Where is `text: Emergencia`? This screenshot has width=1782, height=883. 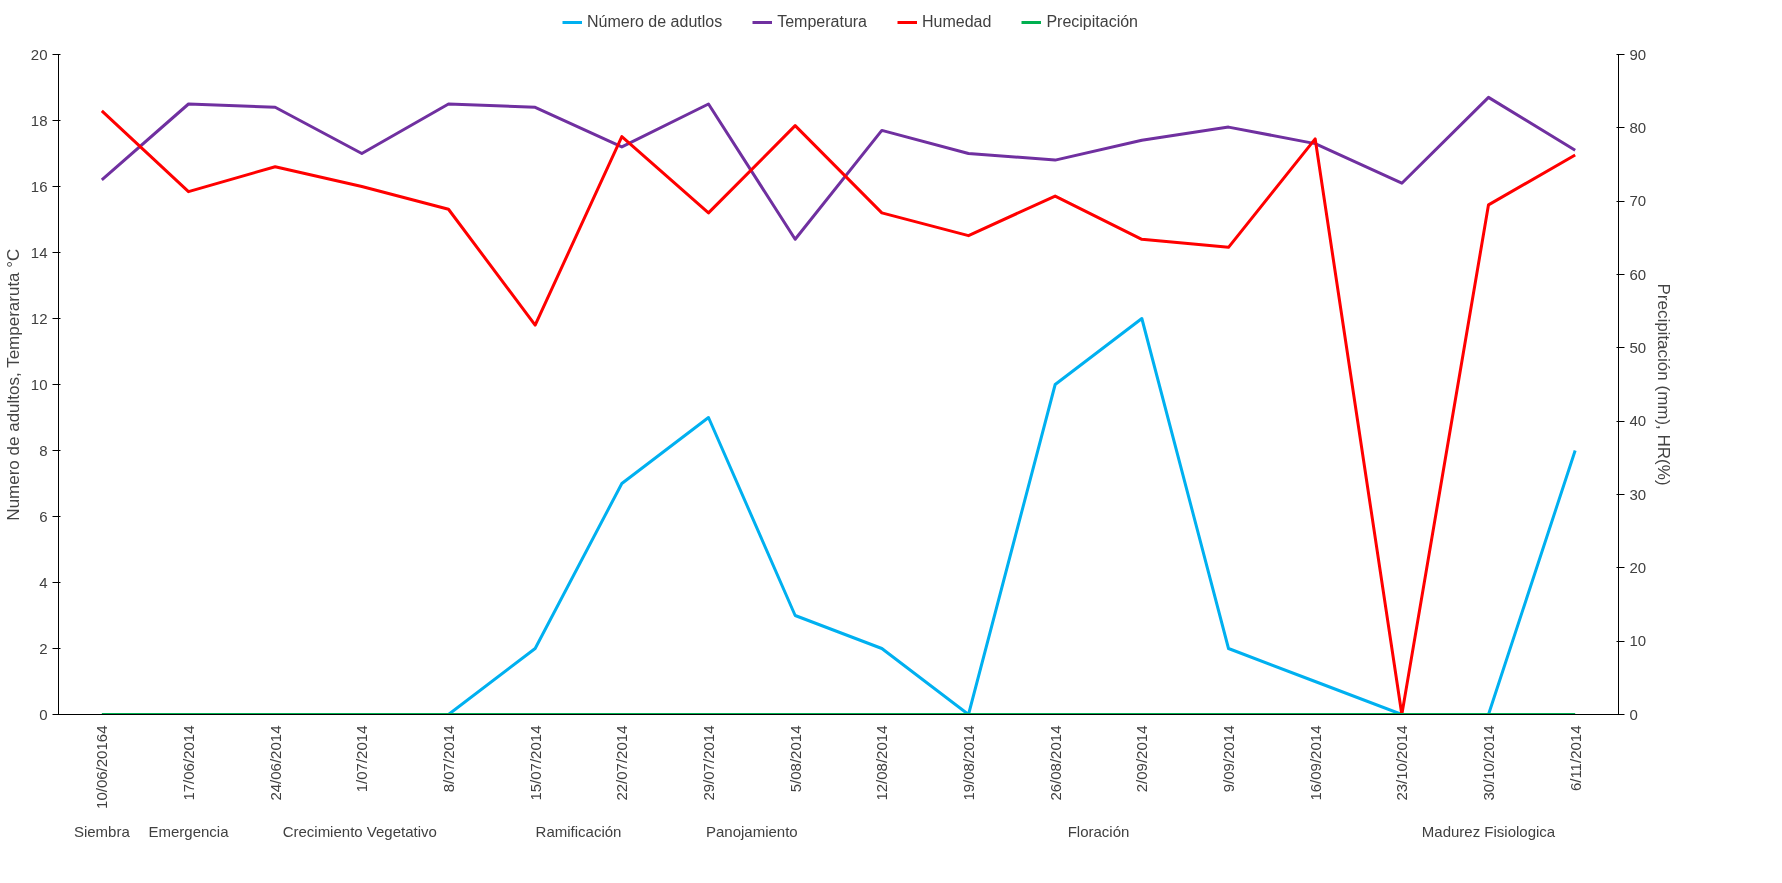
text: Emergencia is located at coordinates (189, 831).